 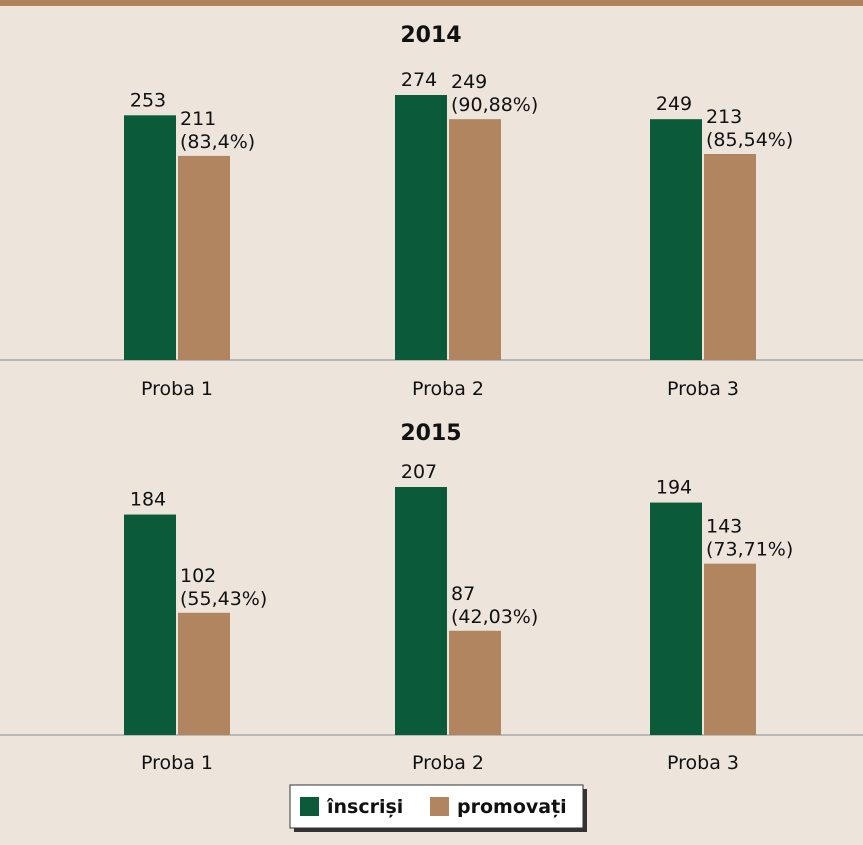 I want to click on value-label: 253, so click(x=148, y=100).